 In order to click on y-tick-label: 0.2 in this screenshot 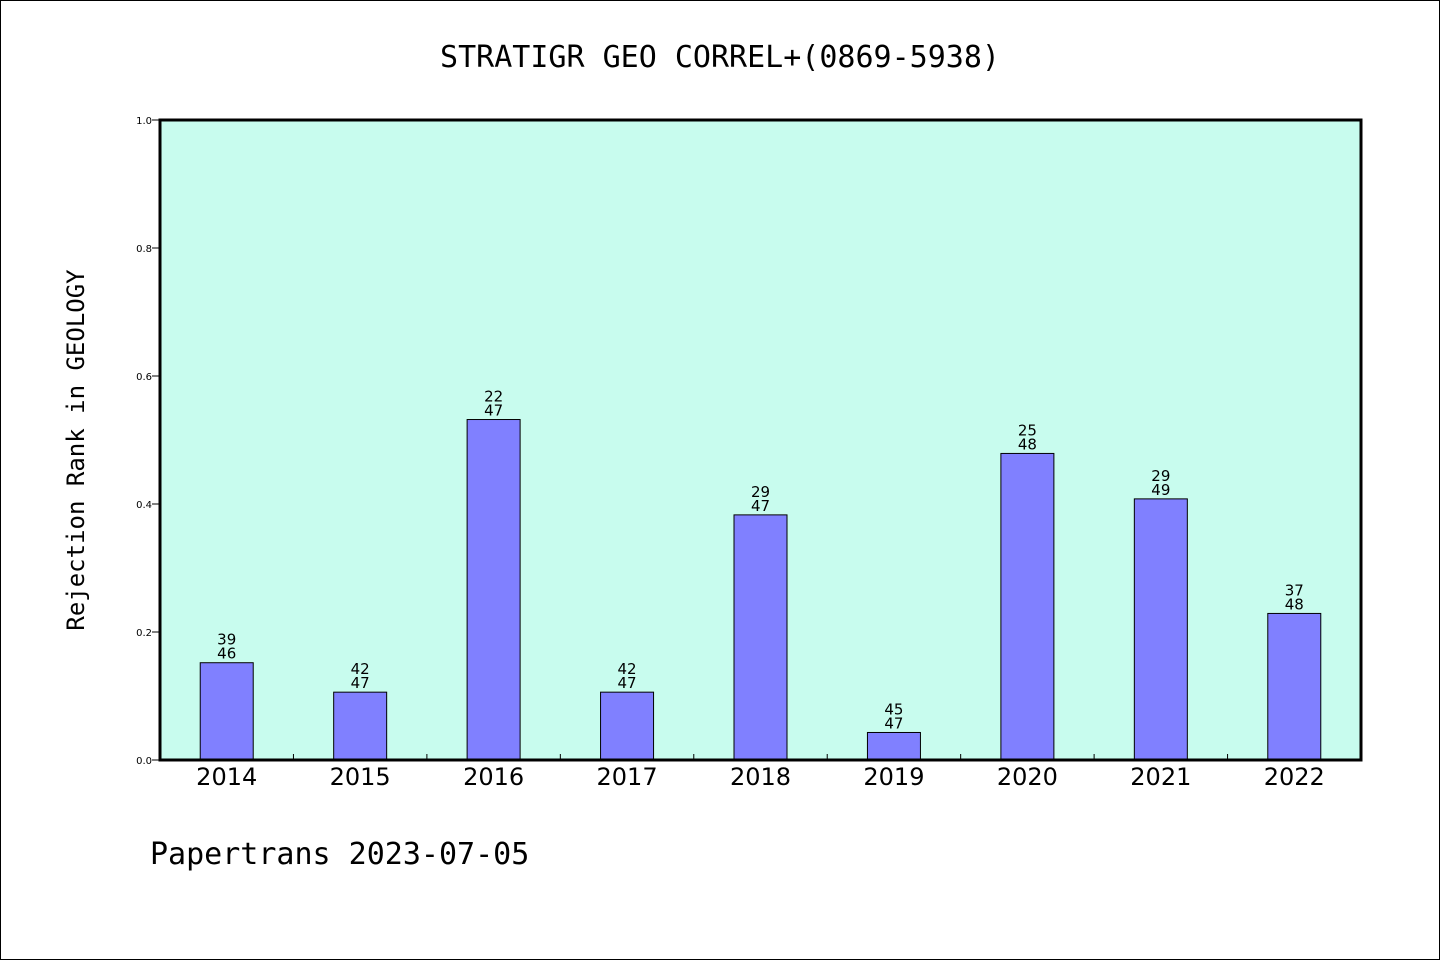, I will do `click(144, 633)`.